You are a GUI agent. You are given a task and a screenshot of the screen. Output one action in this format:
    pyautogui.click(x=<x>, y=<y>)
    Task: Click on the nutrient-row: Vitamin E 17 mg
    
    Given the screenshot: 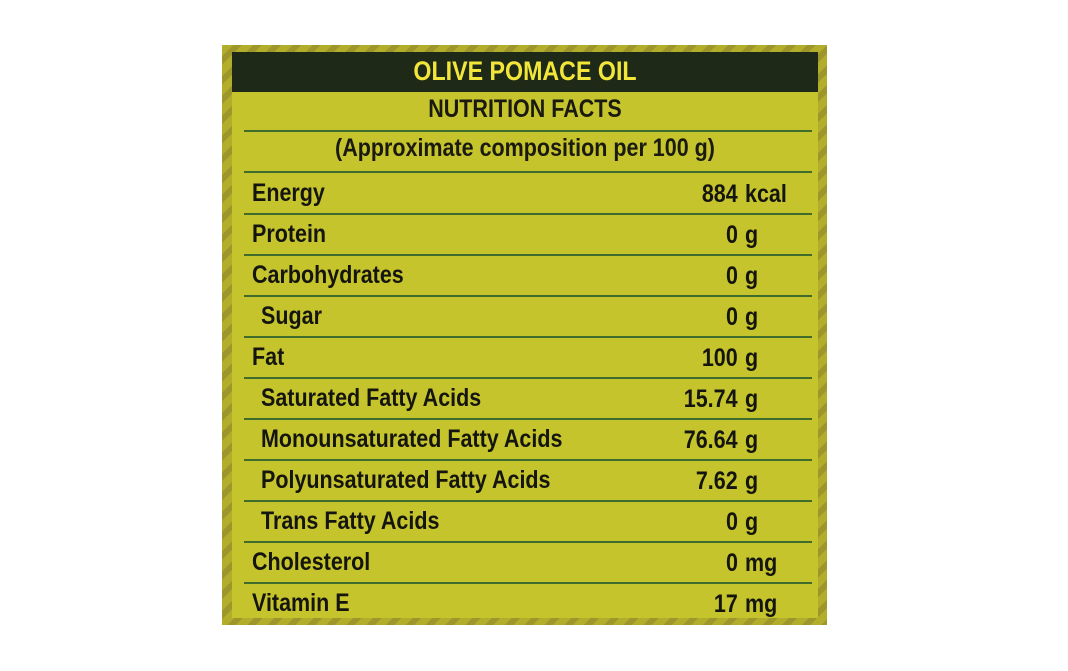 What is the action you would take?
    pyautogui.click(x=525, y=603)
    